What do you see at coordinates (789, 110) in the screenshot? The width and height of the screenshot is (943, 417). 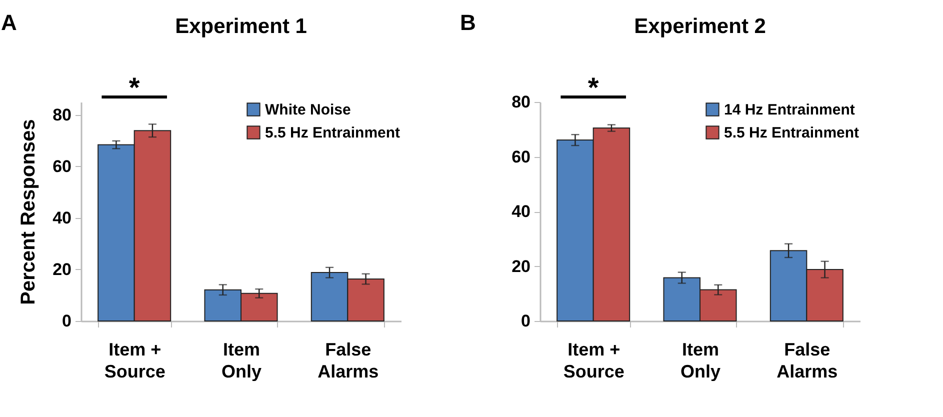 I see `legend-label: 14 Hz Entrainment` at bounding box center [789, 110].